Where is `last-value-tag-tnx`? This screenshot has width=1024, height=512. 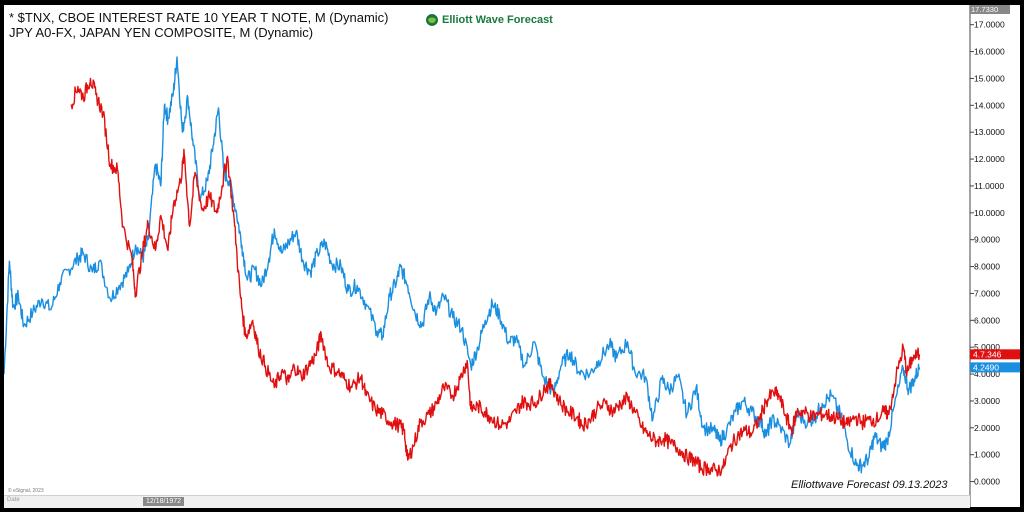 last-value-tag-tnx is located at coordinates (995, 367).